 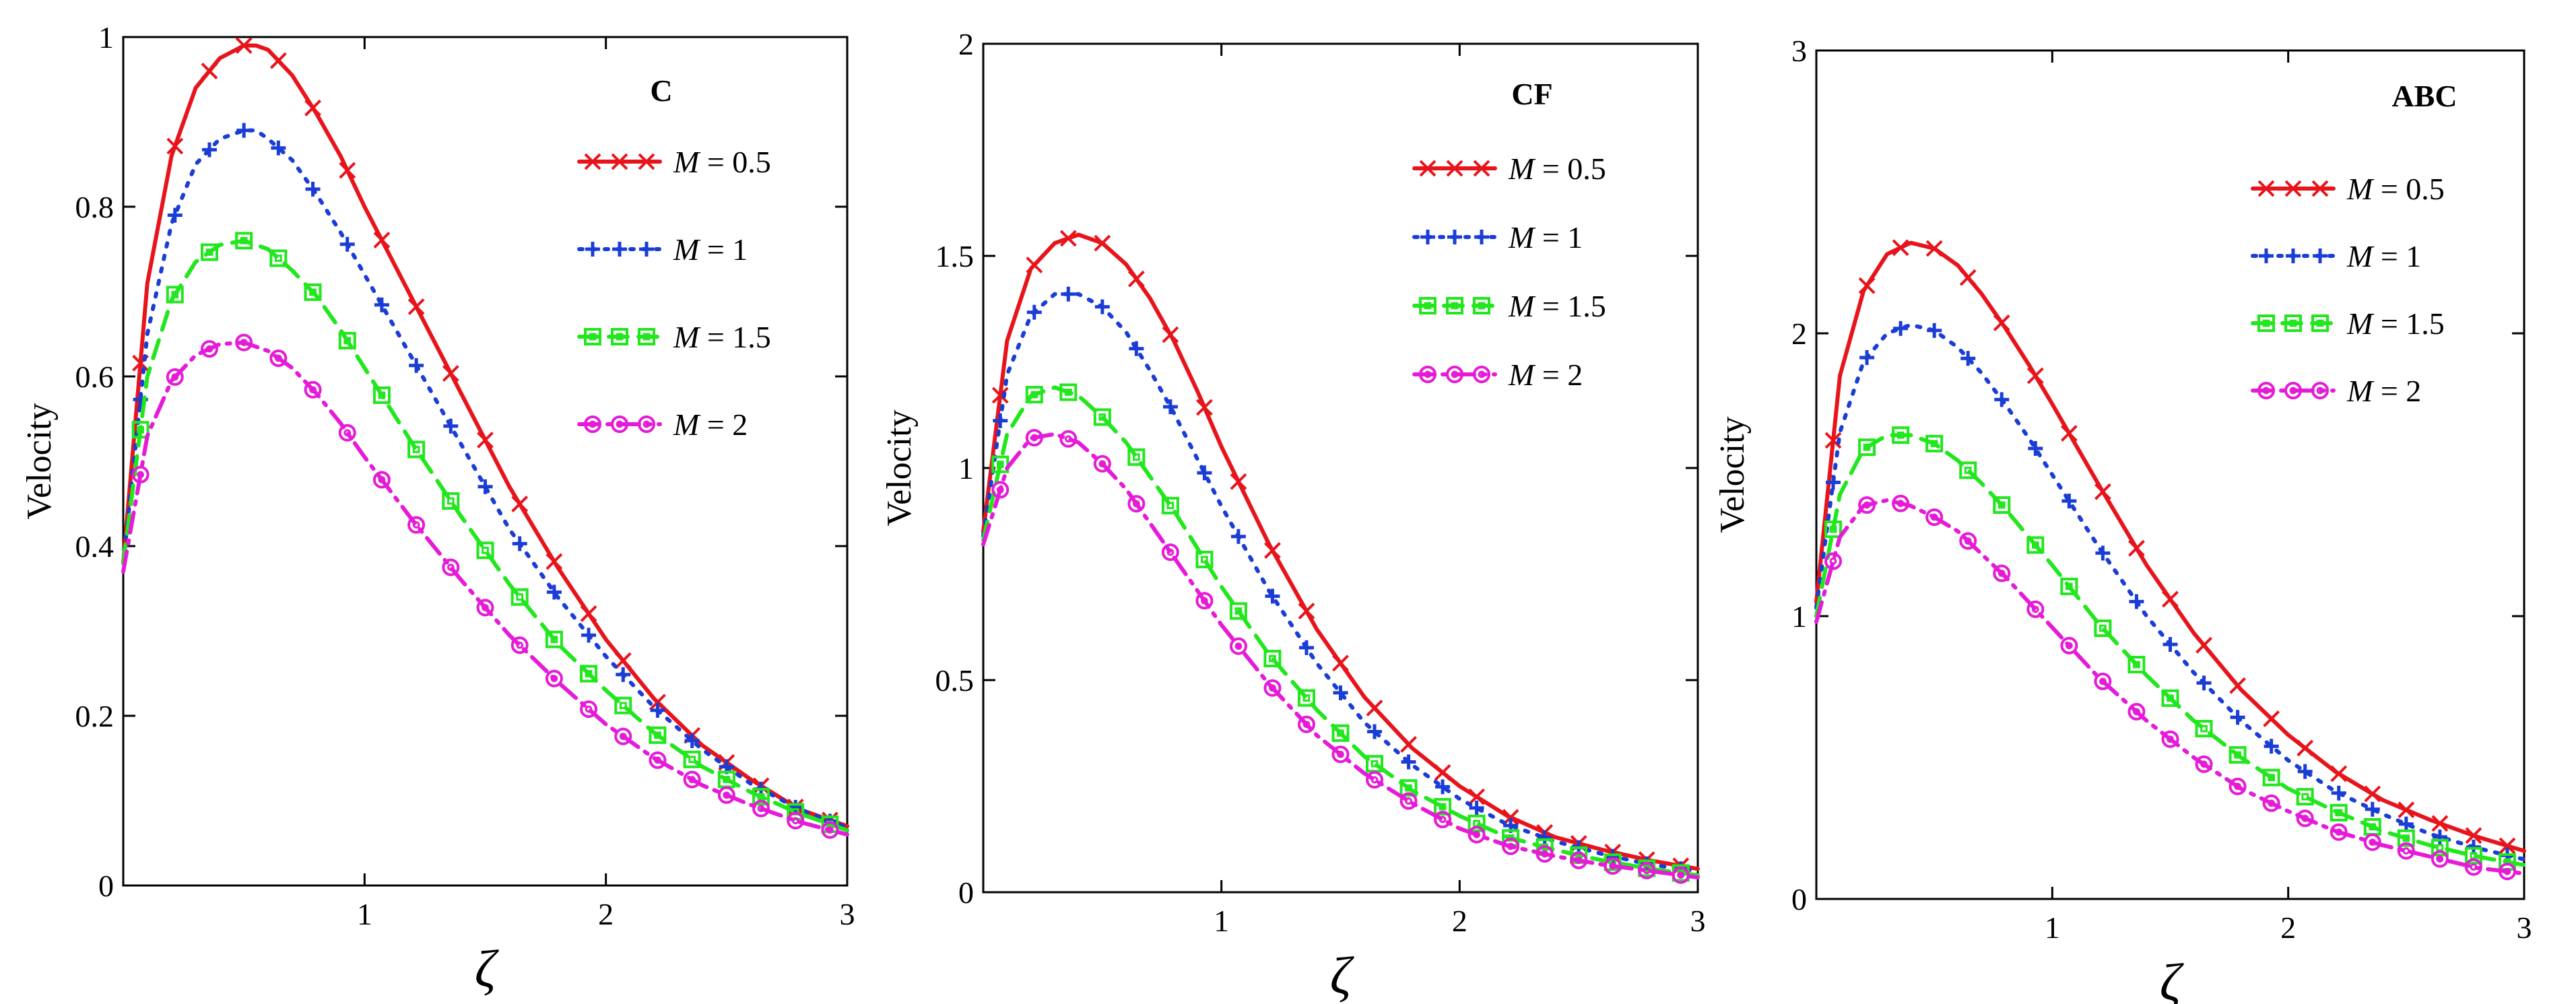 I want to click on y-tick-label: 1, so click(x=1799, y=617).